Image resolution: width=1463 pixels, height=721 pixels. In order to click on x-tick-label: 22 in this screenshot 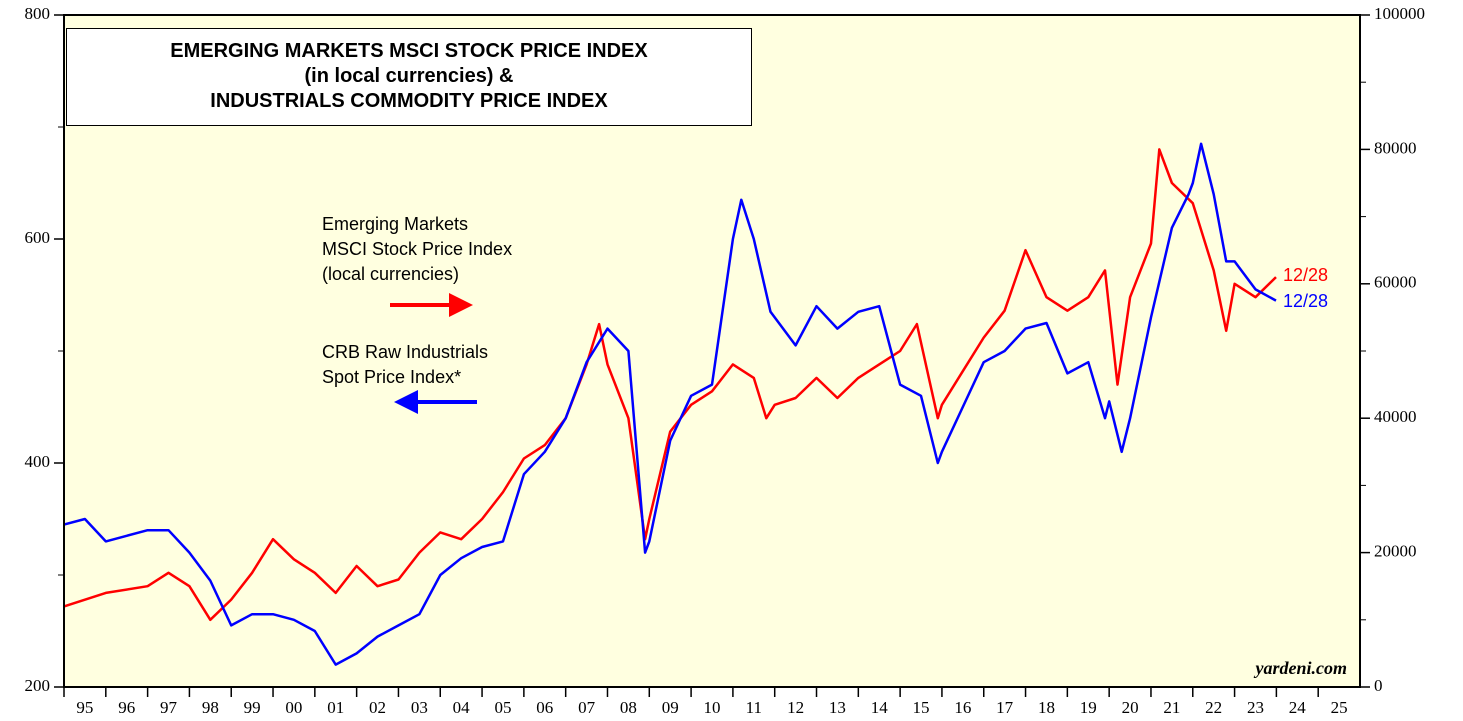, I will do `click(1213, 707)`.